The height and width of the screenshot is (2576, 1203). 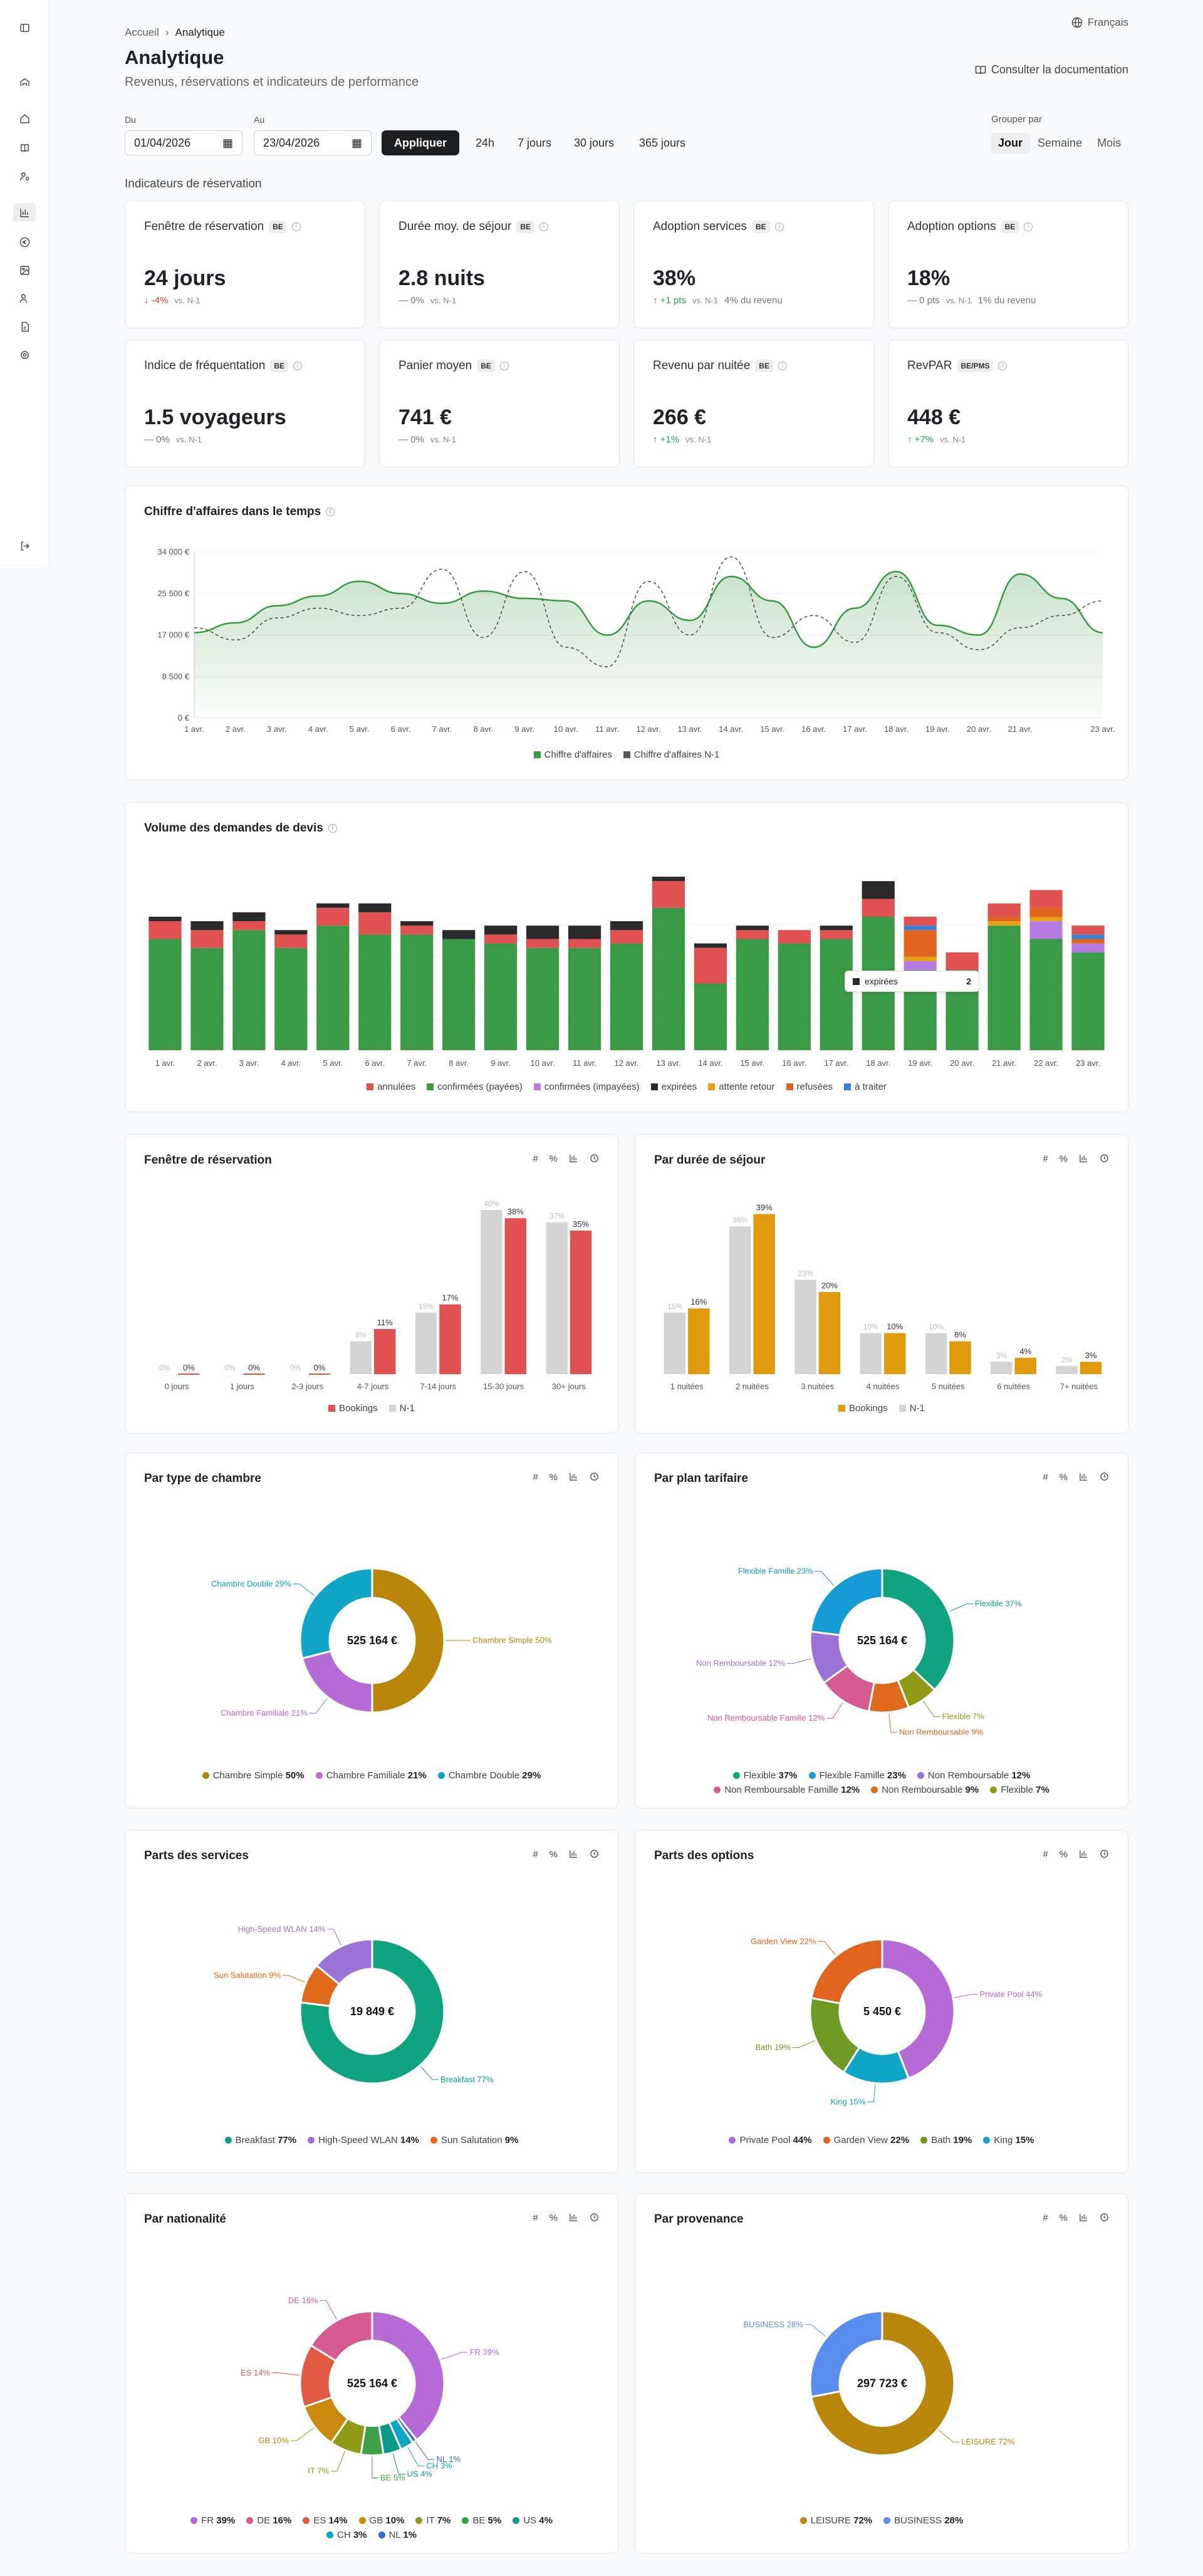 What do you see at coordinates (857, 1775) in the screenshot?
I see `legend-item: Flexible Famille 23%` at bounding box center [857, 1775].